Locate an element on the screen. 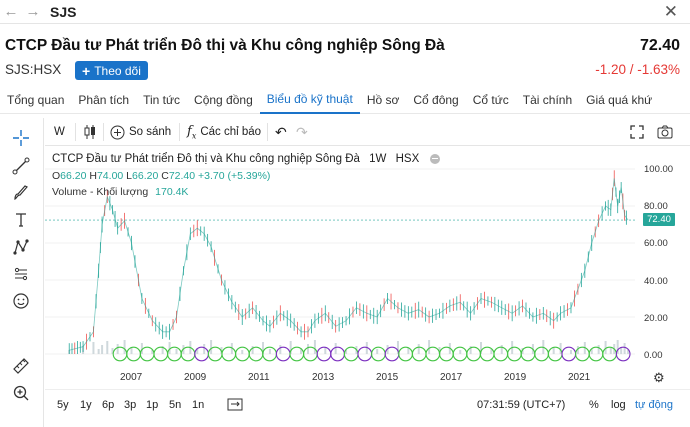 The height and width of the screenshot is (427, 690). range-5y: 5y is located at coordinates (63, 405).